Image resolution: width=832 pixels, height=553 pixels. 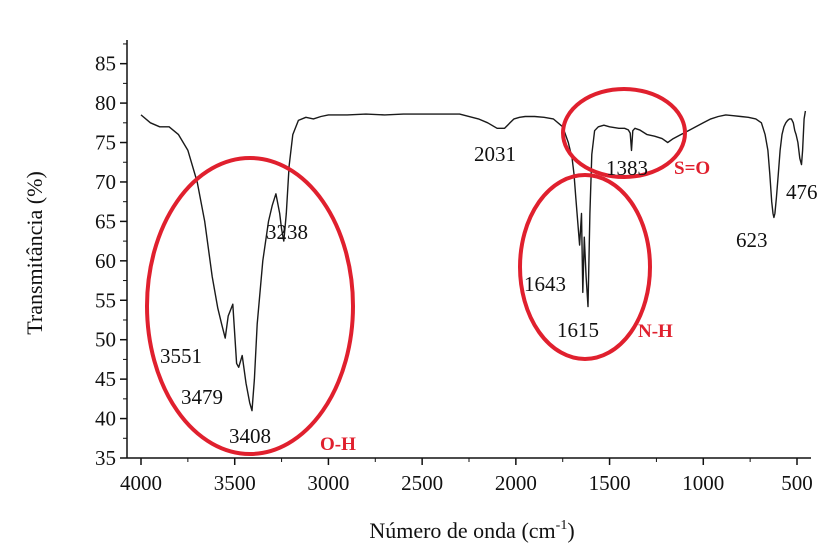 What do you see at coordinates (627, 168) in the screenshot?
I see `peak-label: 1383` at bounding box center [627, 168].